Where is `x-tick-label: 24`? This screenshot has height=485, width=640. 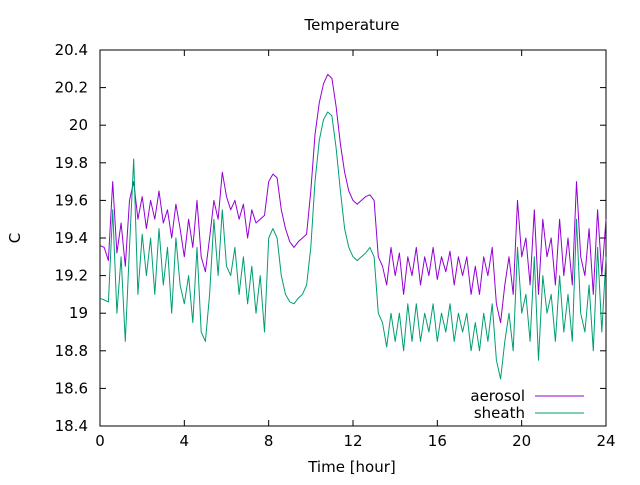 x-tick-label: 24 is located at coordinates (605, 441).